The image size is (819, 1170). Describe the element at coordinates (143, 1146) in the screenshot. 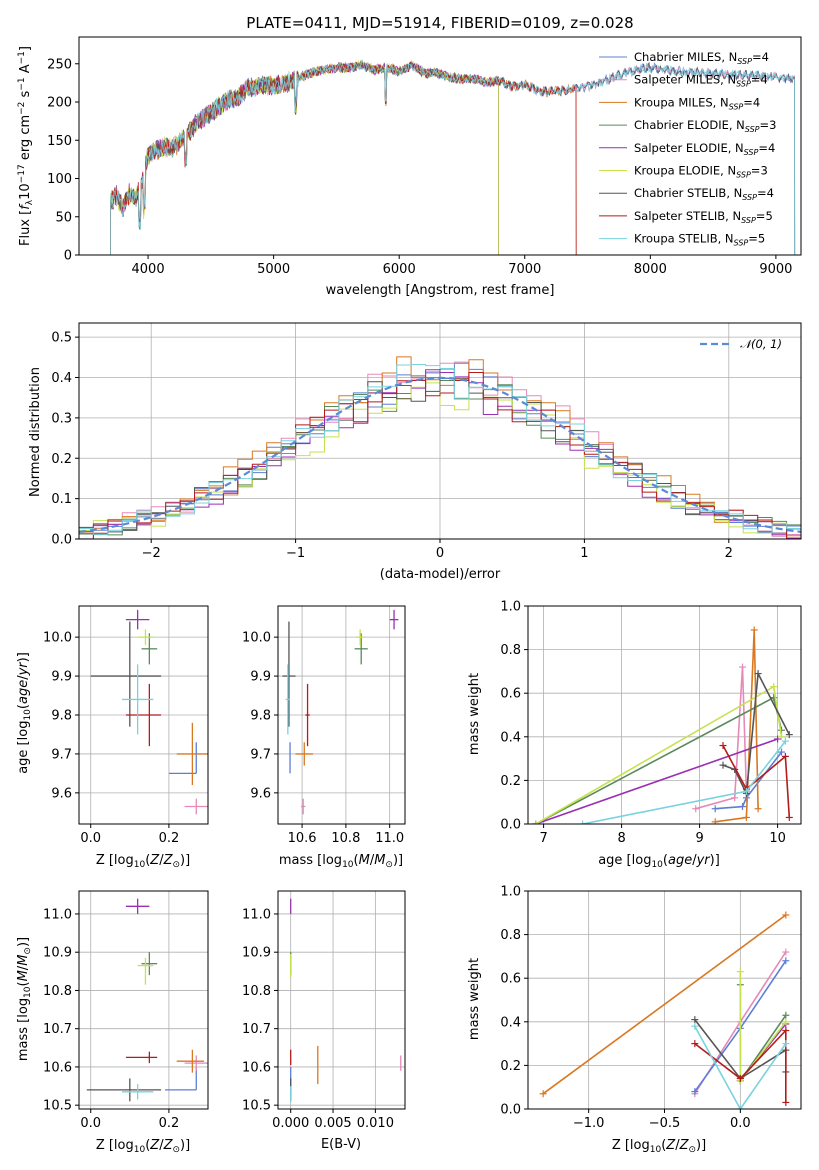

I see `mass-z-xlabel: Z [log10(Z/Z⊙)]` at that location.